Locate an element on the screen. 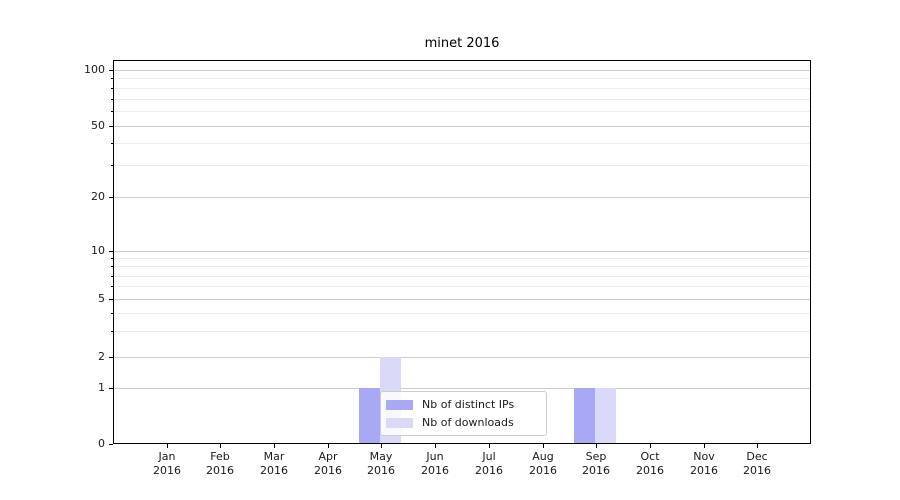  legend-item-distinct-ips: Nb of distinct IPs is located at coordinates (463, 404).